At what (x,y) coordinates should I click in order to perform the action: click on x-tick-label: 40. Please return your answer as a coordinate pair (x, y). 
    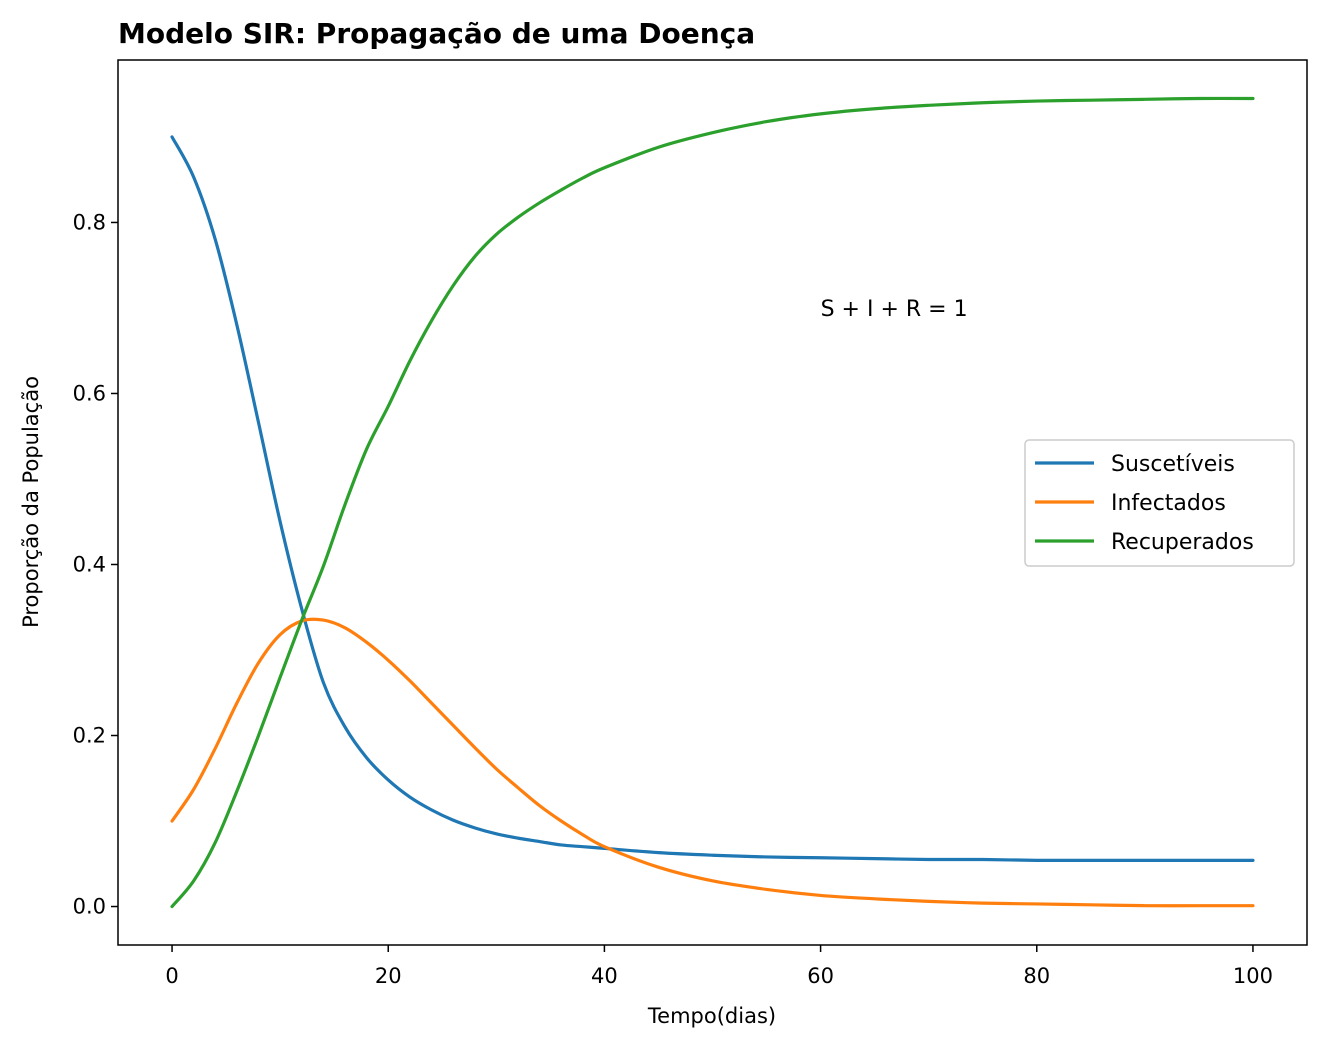
    Looking at the image, I should click on (604, 976).